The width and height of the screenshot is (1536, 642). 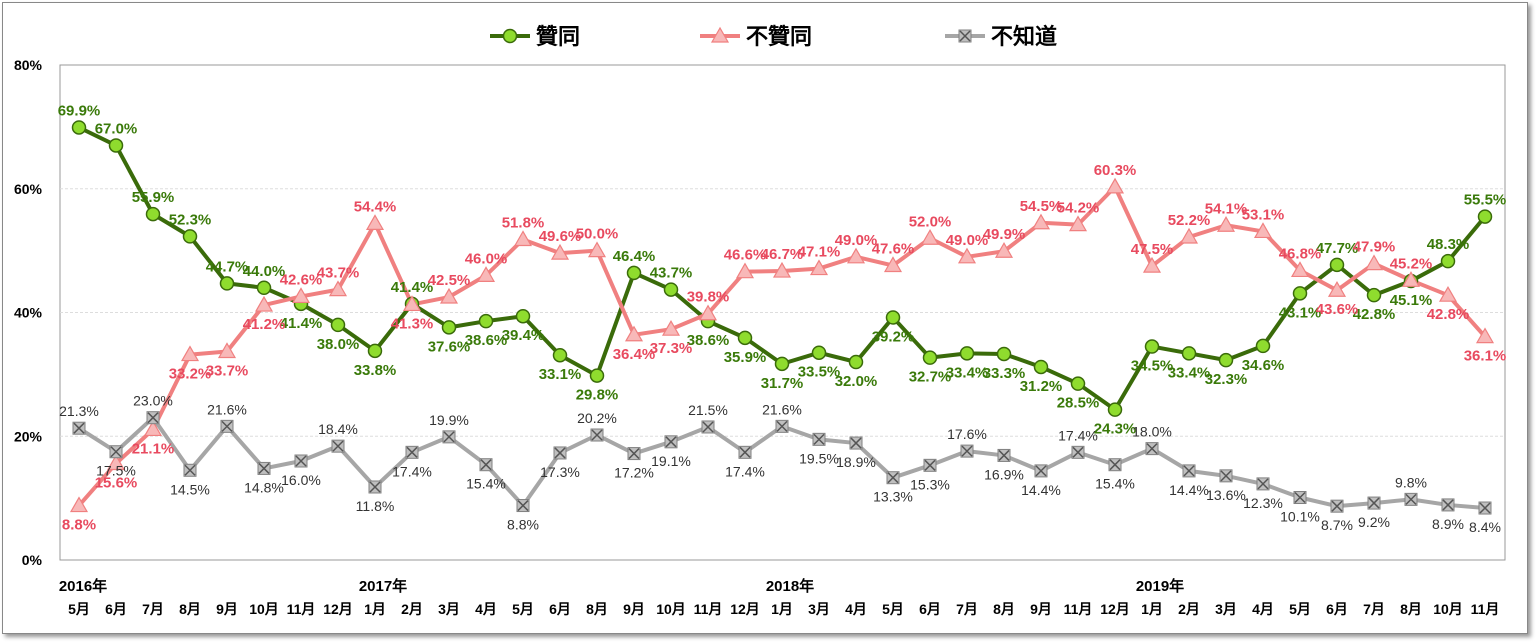 I want to click on data-label: 49.0%, so click(x=856, y=240).